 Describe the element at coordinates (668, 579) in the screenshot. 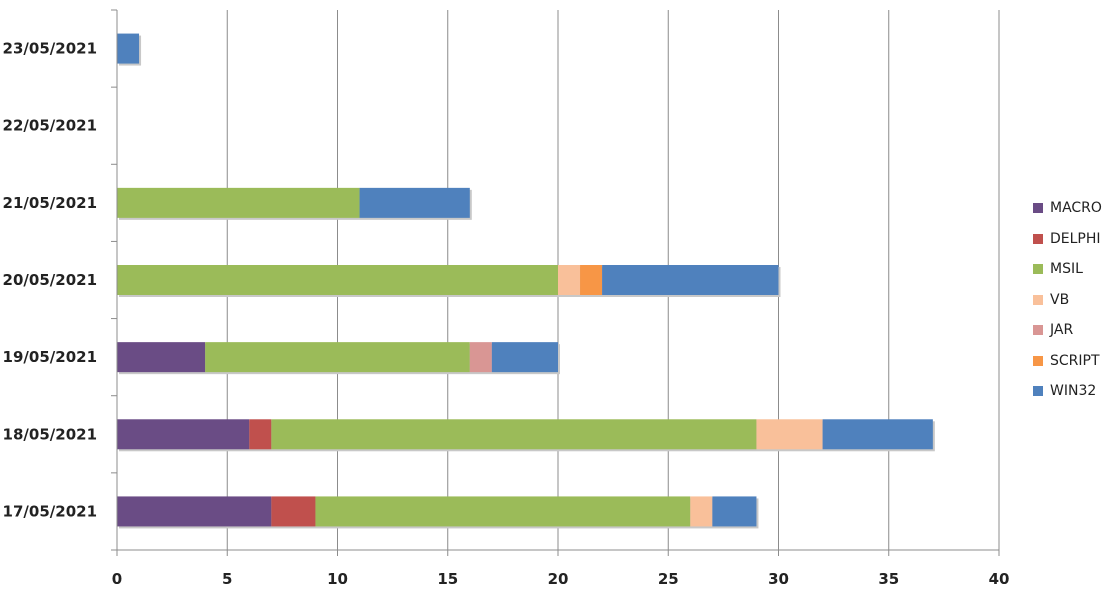

I see `x-tick-label: 25` at that location.